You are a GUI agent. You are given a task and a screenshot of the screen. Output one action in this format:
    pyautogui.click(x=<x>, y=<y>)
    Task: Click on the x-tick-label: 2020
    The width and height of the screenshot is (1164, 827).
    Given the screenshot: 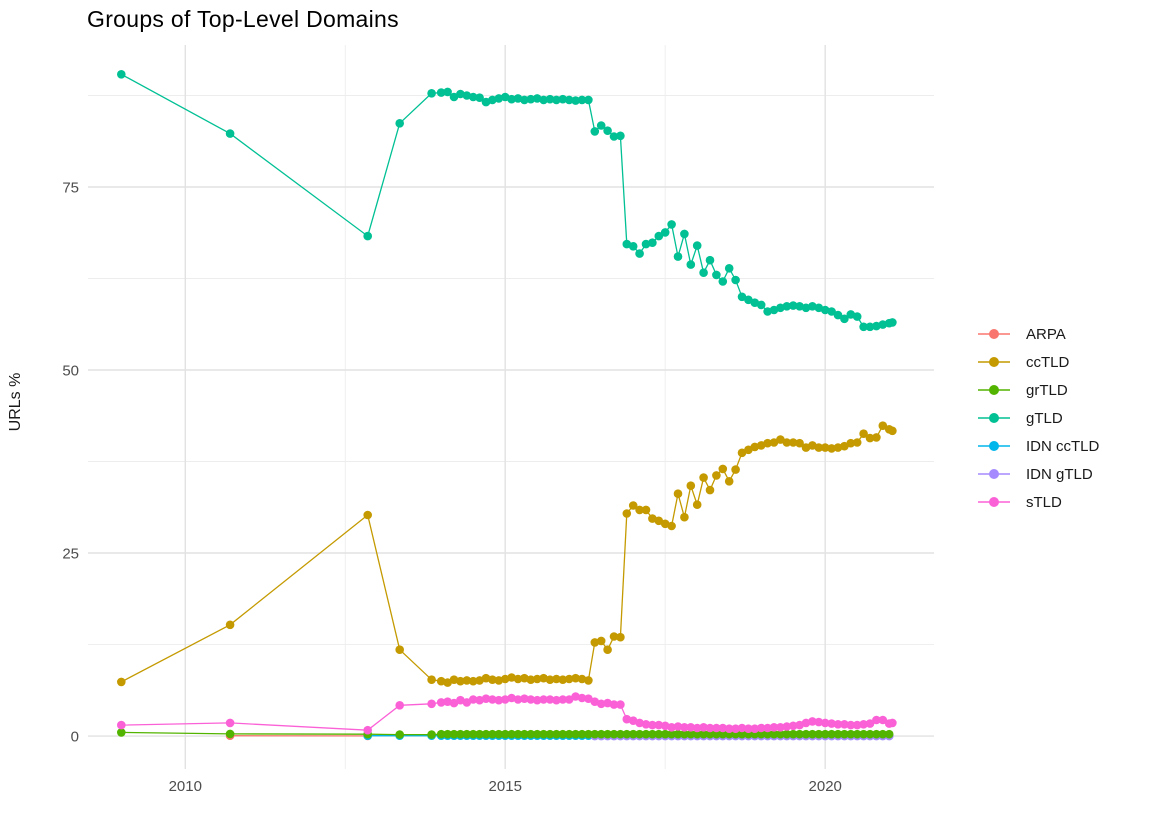 What is the action you would take?
    pyautogui.click(x=825, y=786)
    